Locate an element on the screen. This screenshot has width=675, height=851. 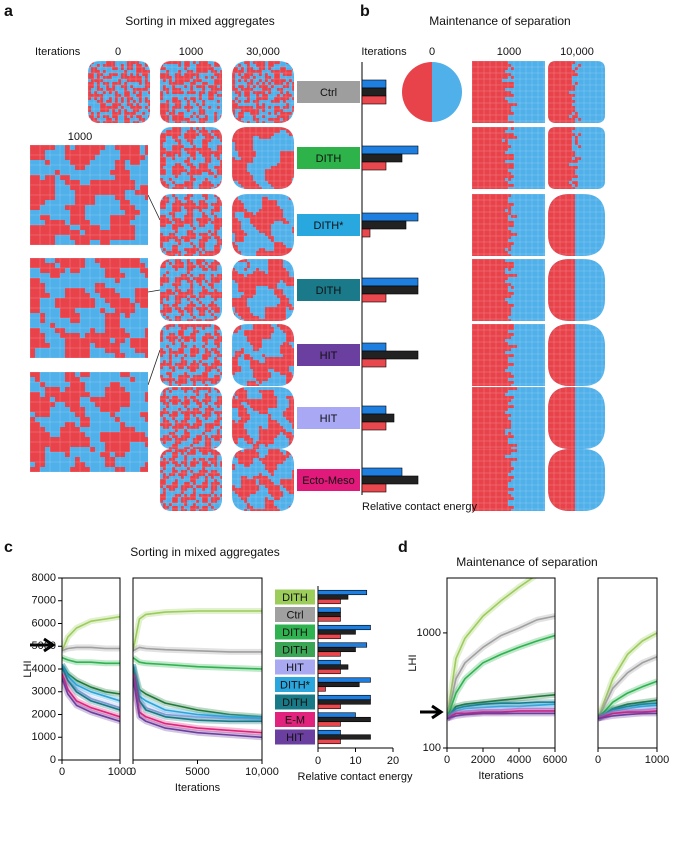
column-label: 1000 is located at coordinates (191, 52).